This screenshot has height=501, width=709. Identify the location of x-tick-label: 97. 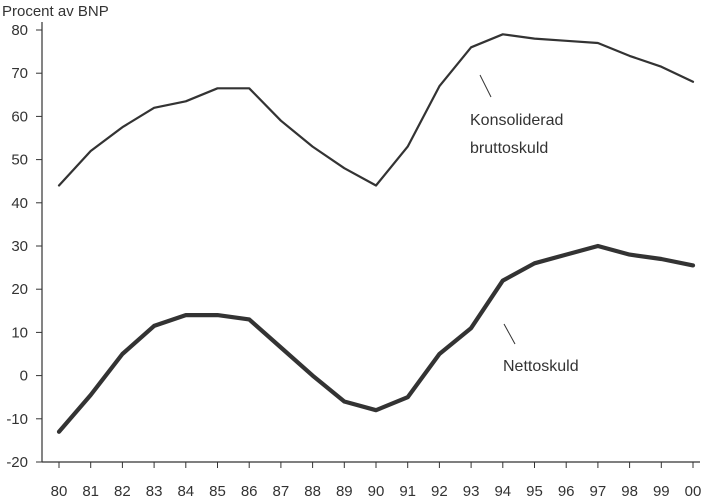
(598, 491).